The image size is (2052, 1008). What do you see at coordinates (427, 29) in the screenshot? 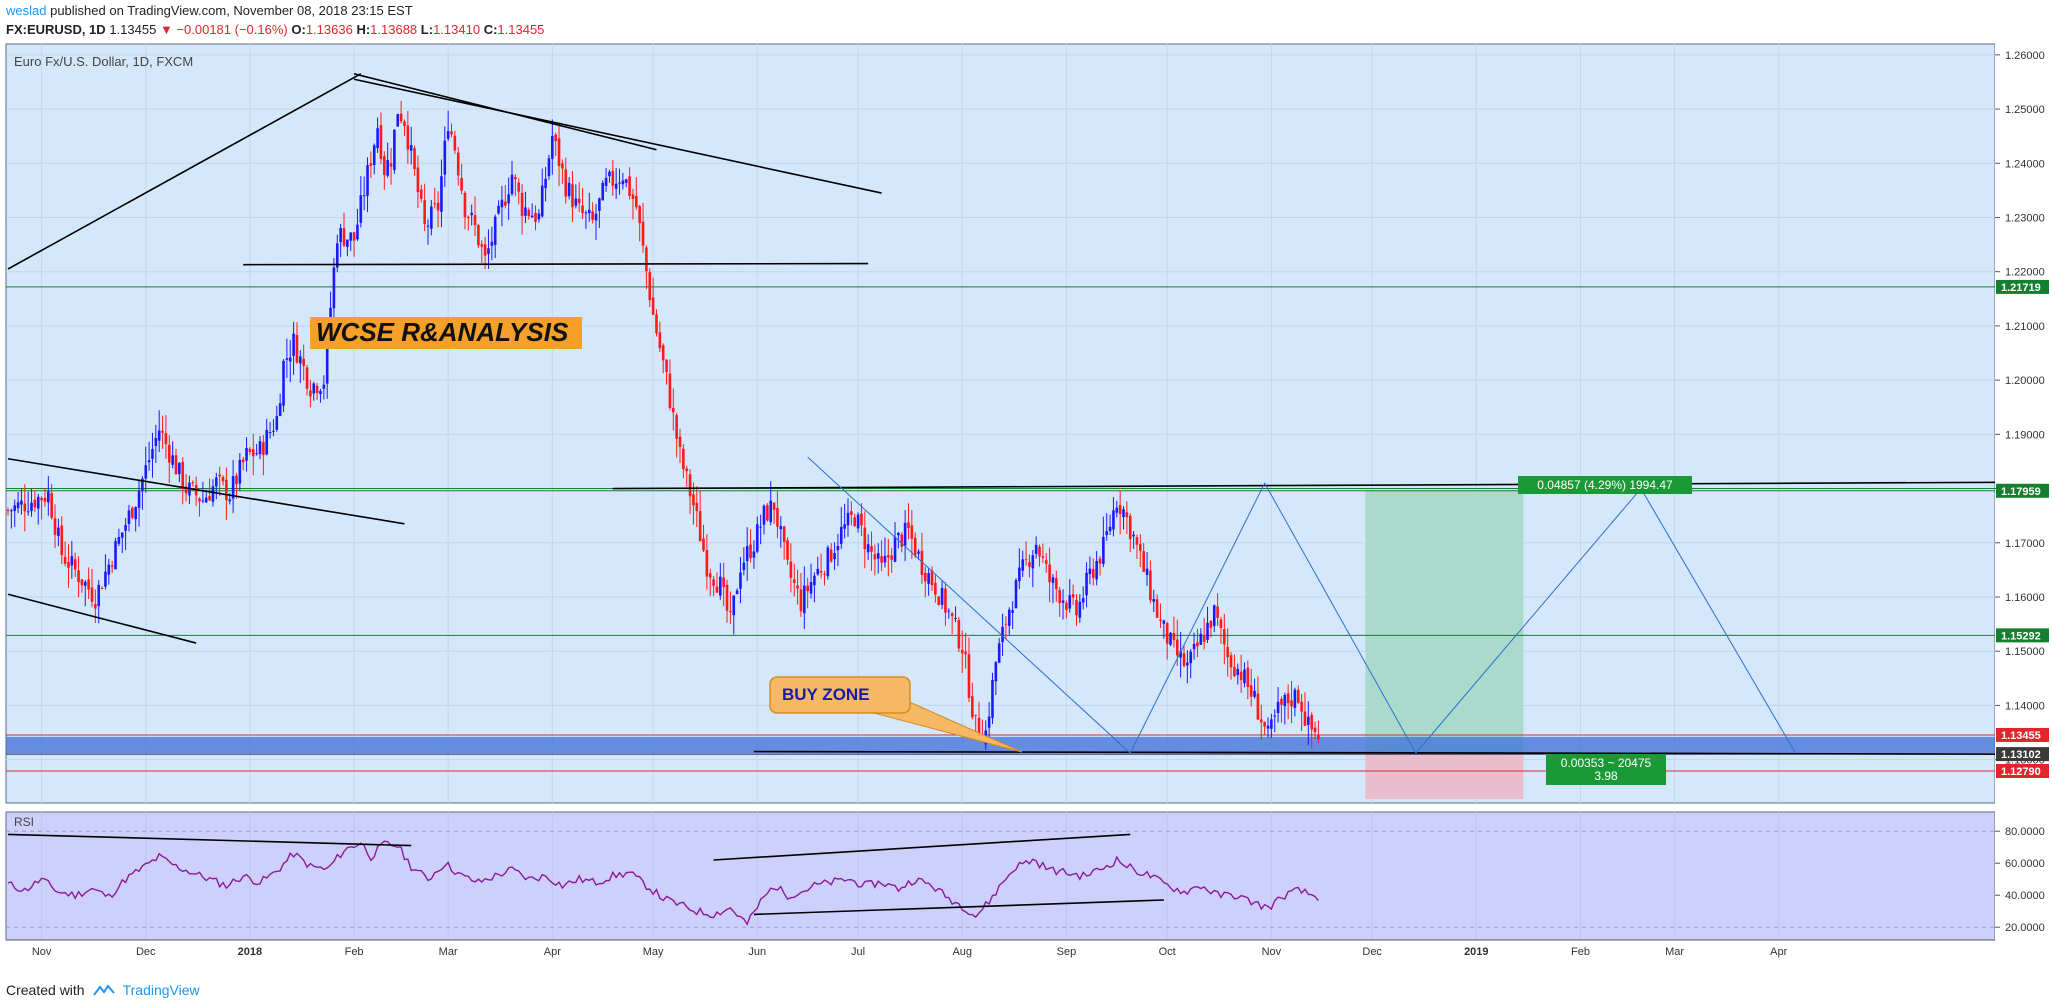
I see `low-label: L:` at bounding box center [427, 29].